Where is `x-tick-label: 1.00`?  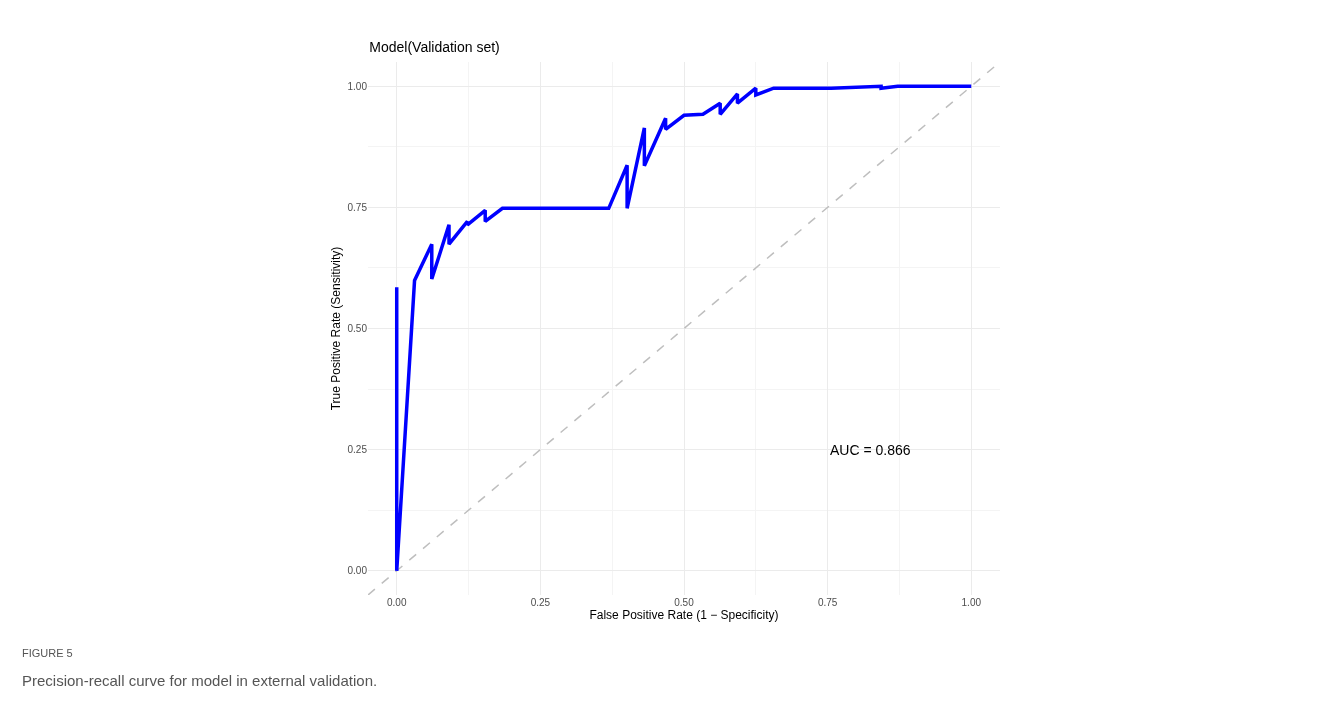
x-tick-label: 1.00 is located at coordinates (971, 602).